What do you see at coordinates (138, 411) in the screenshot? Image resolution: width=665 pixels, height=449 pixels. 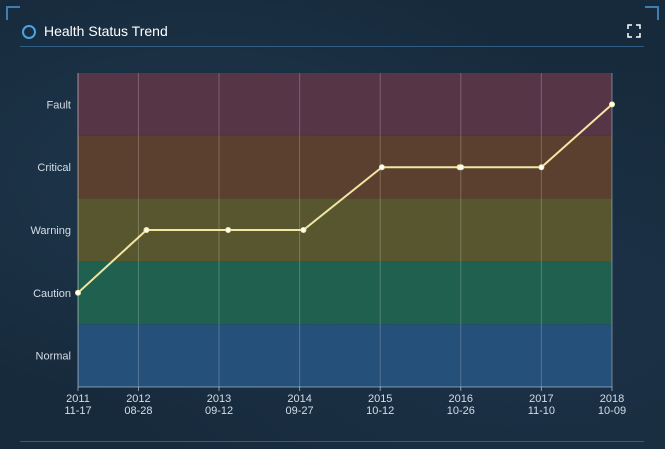 I see `x-tick-date: 08-28` at bounding box center [138, 411].